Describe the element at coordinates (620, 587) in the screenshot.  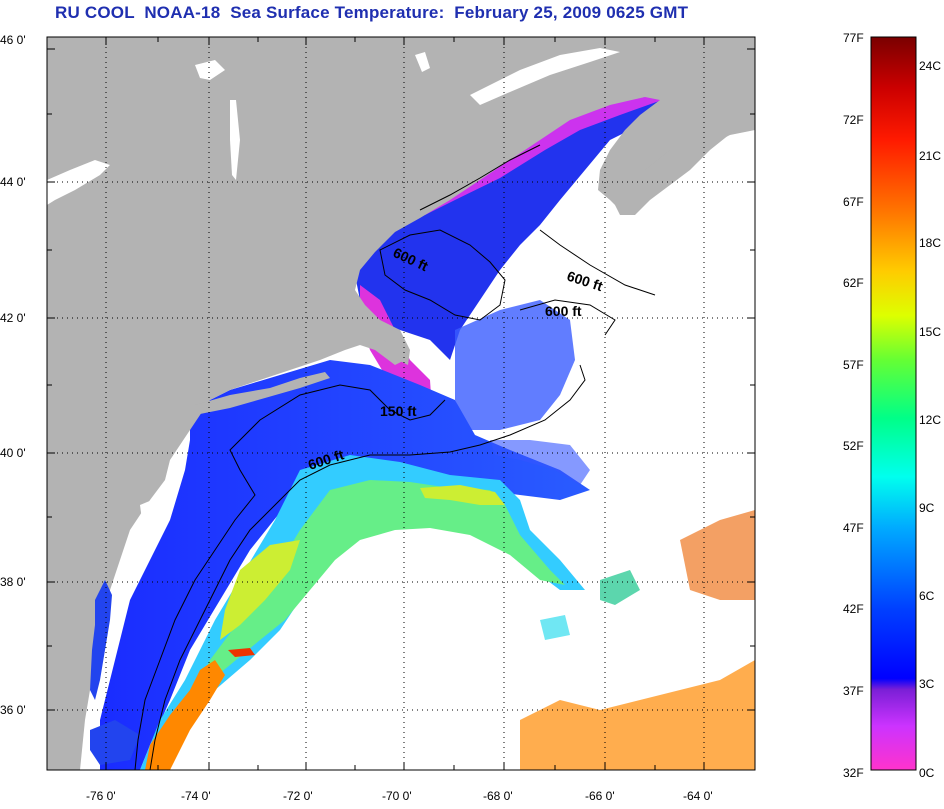
I see `offshore-patches-green` at that location.